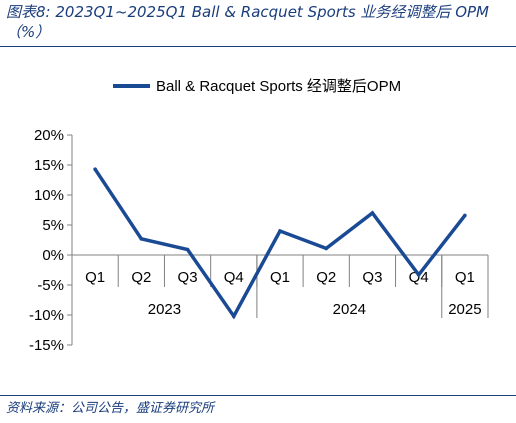 This screenshot has width=516, height=423. I want to click on y-tick-label: -5%, so click(50, 285).